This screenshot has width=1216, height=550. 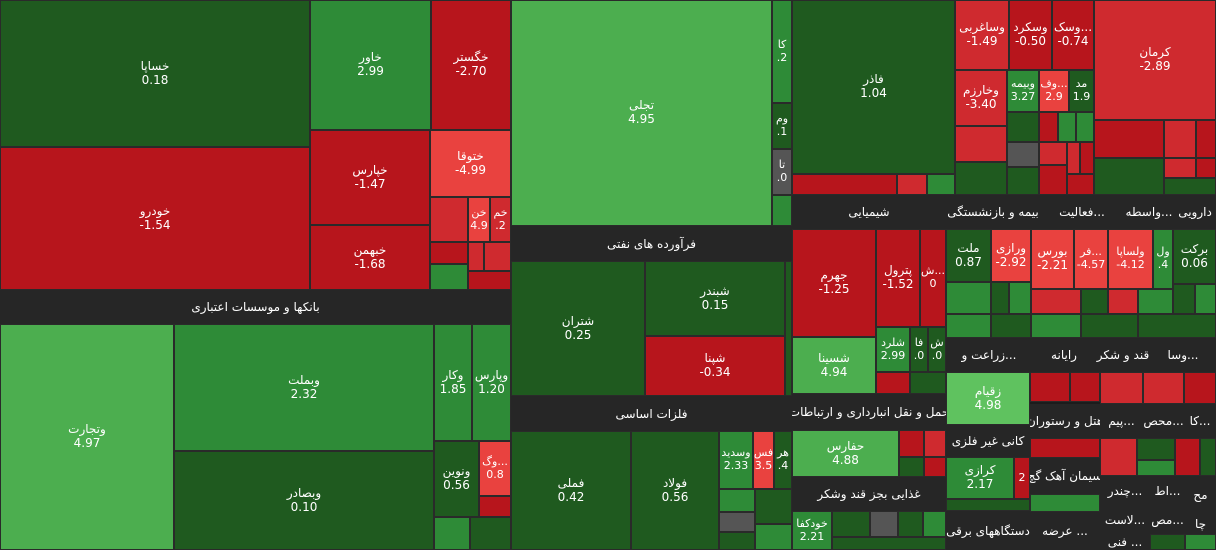 What do you see at coordinates (1194, 256) in the screenshot?
I see `tile-barakat: برکت 0.06` at bounding box center [1194, 256].